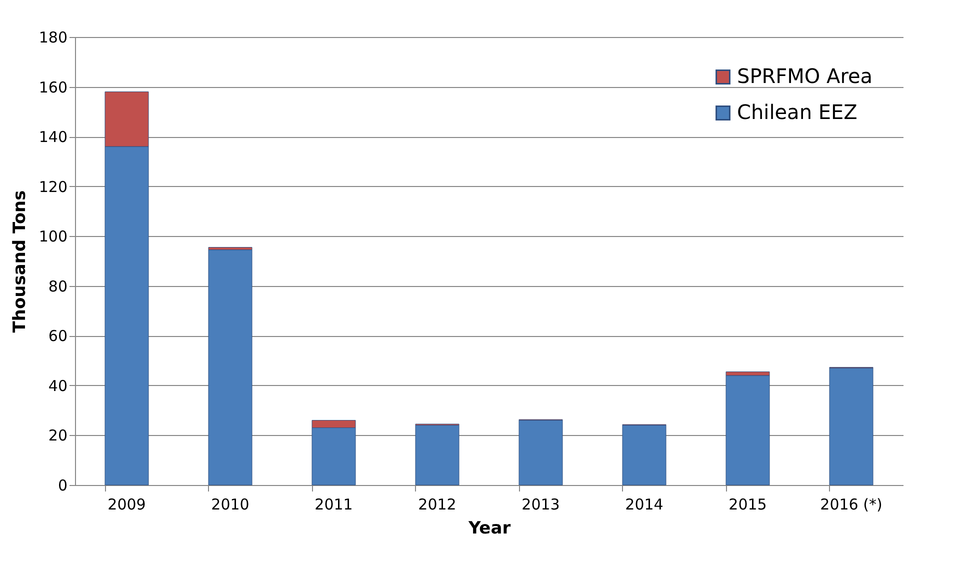 The image size is (959, 583). Describe the element at coordinates (53, 87) in the screenshot. I see `y-tick-label: 160` at that location.